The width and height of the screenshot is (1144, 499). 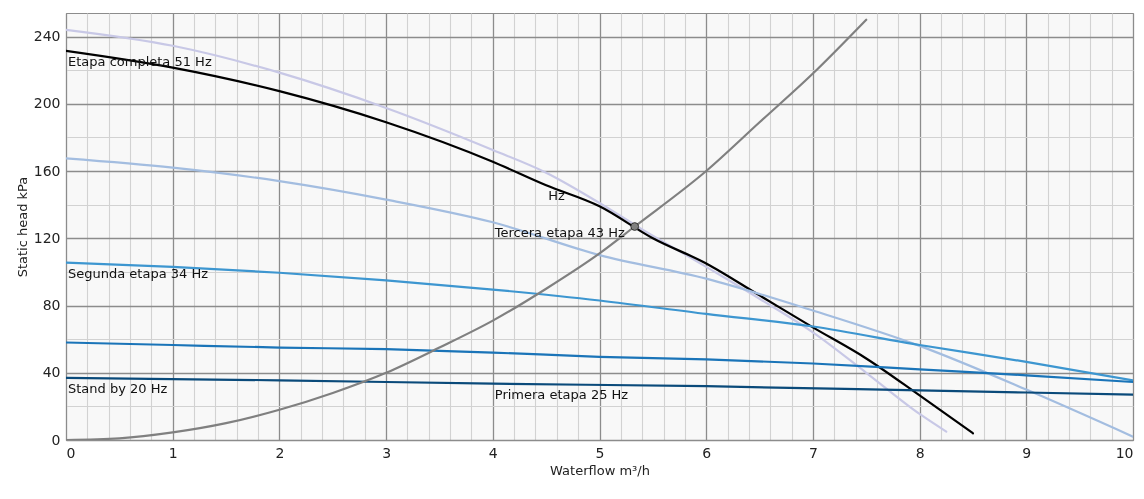 What do you see at coordinates (71, 452) in the screenshot?
I see `x-tick-label: 0` at bounding box center [71, 452].